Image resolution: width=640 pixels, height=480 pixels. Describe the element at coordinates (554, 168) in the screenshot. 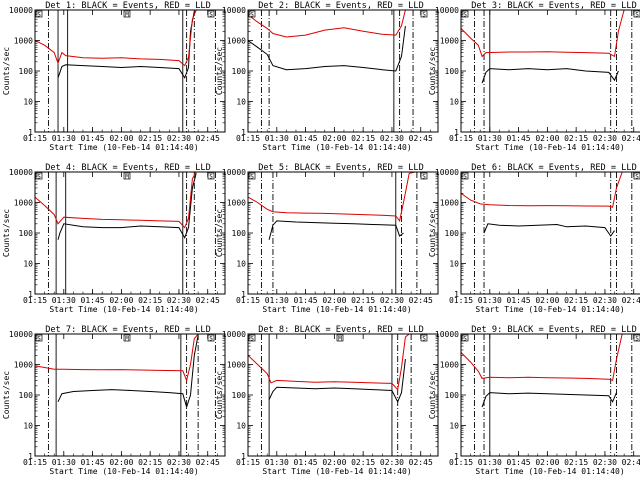

I see `panel-title: Det 6: BLACK = Events, RED = LLD` at that location.